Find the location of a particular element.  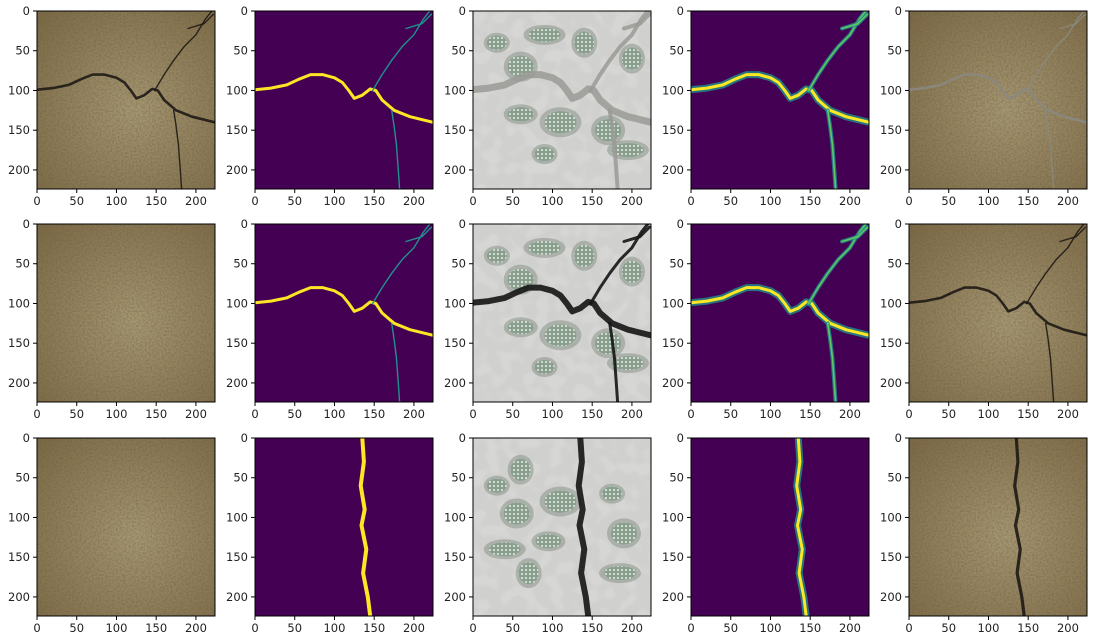

panel-r2-c3-gray-feature: 0 50 100 150 200 0 50 100 150 200 is located at coordinates (548, 319).